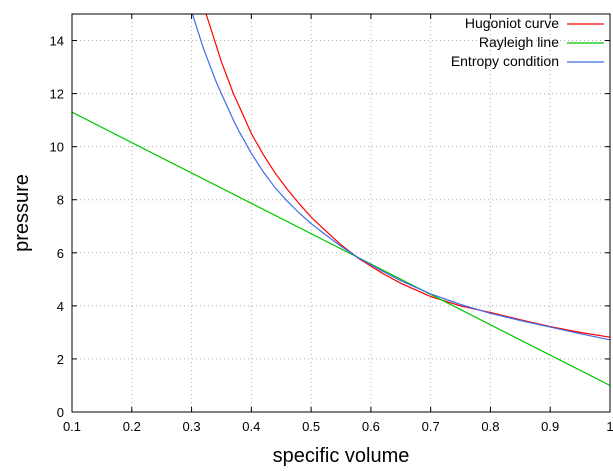  I want to click on y-tick-label: 6, so click(60, 253).